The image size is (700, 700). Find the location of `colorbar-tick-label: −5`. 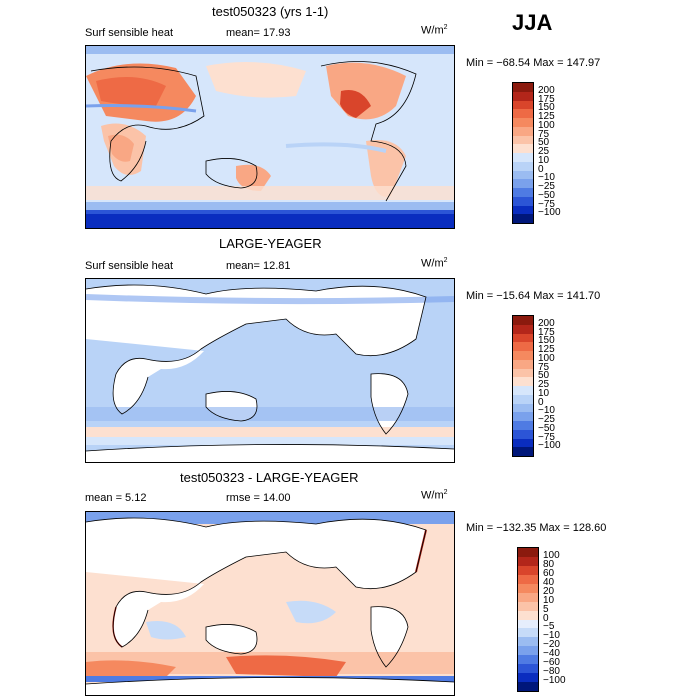

colorbar-tick-label: −5 is located at coordinates (549, 627).